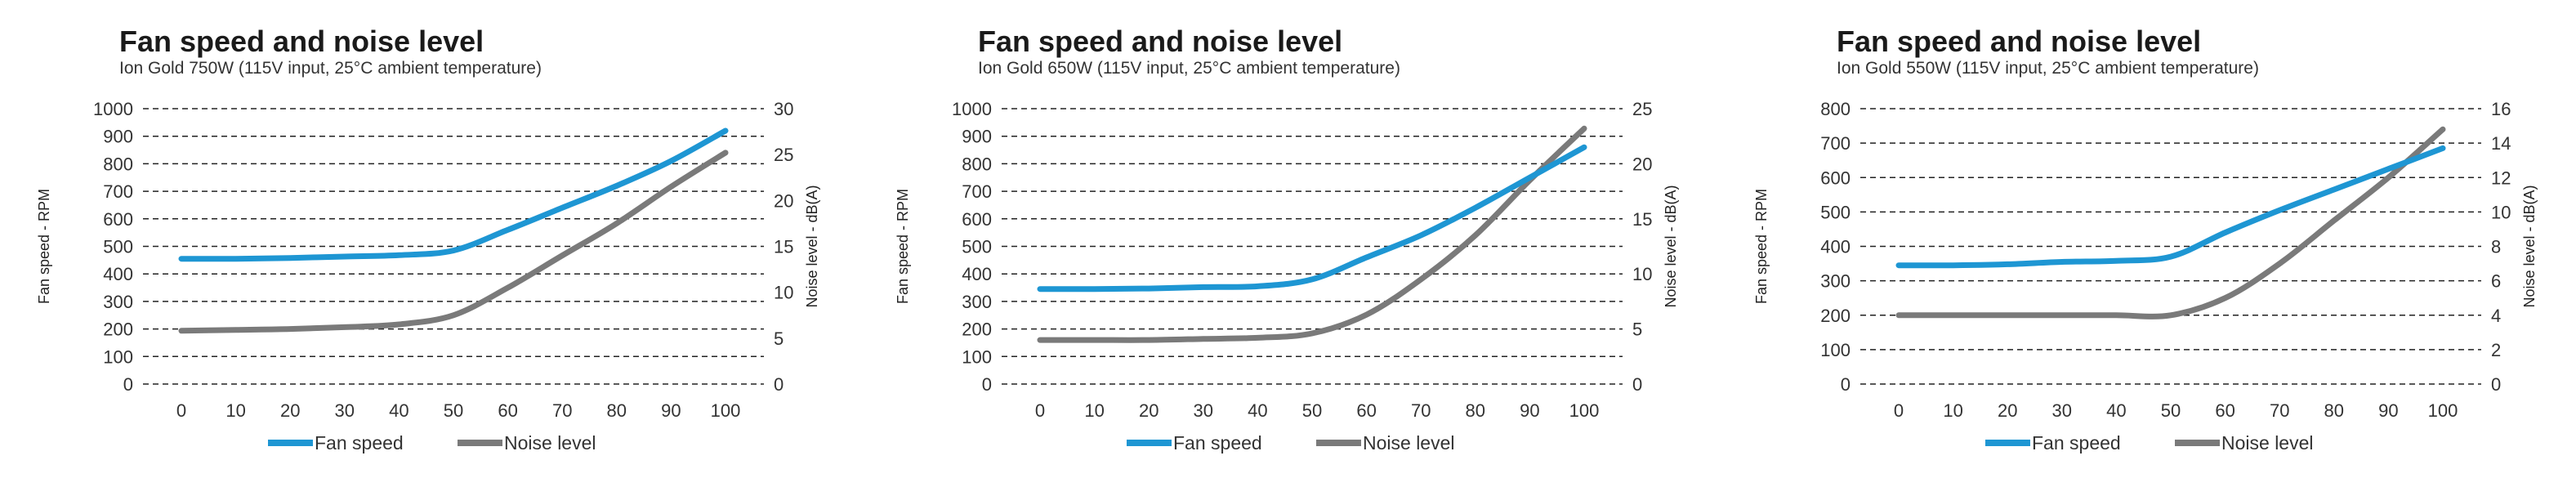 The width and height of the screenshot is (2576, 487). Describe the element at coordinates (2496, 247) in the screenshot. I see `y2-tick-label: 8` at that location.